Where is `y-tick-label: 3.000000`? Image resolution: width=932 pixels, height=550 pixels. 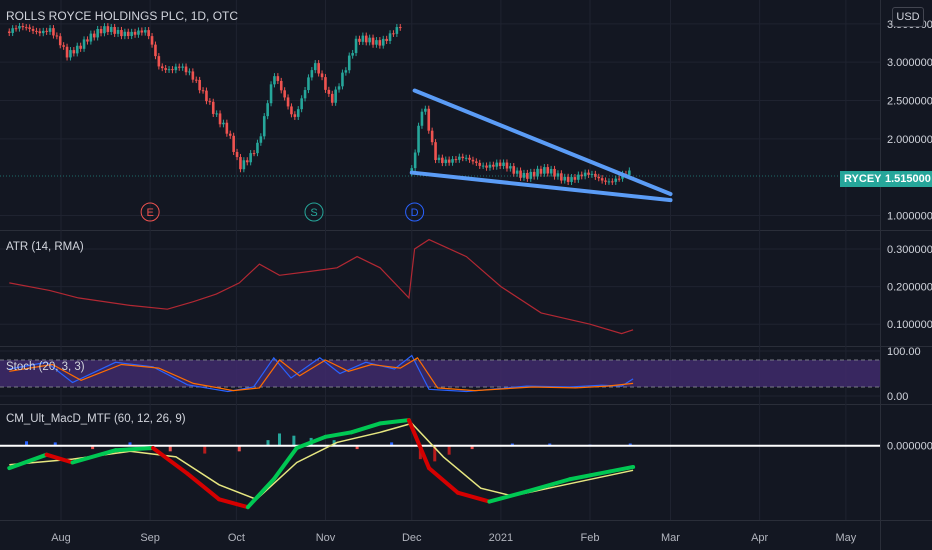
y-tick-label: 3.000000 is located at coordinates (909, 63).